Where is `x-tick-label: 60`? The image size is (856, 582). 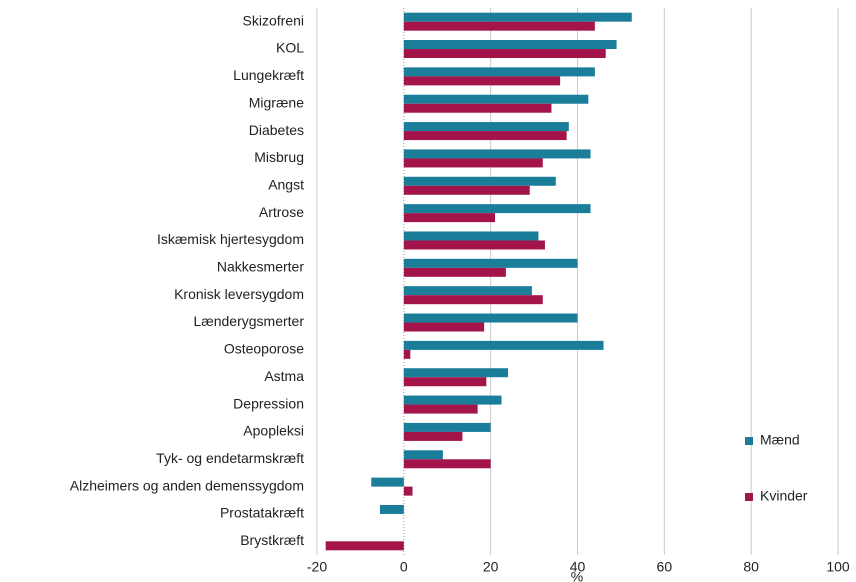
x-tick-label: 60 is located at coordinates (665, 567).